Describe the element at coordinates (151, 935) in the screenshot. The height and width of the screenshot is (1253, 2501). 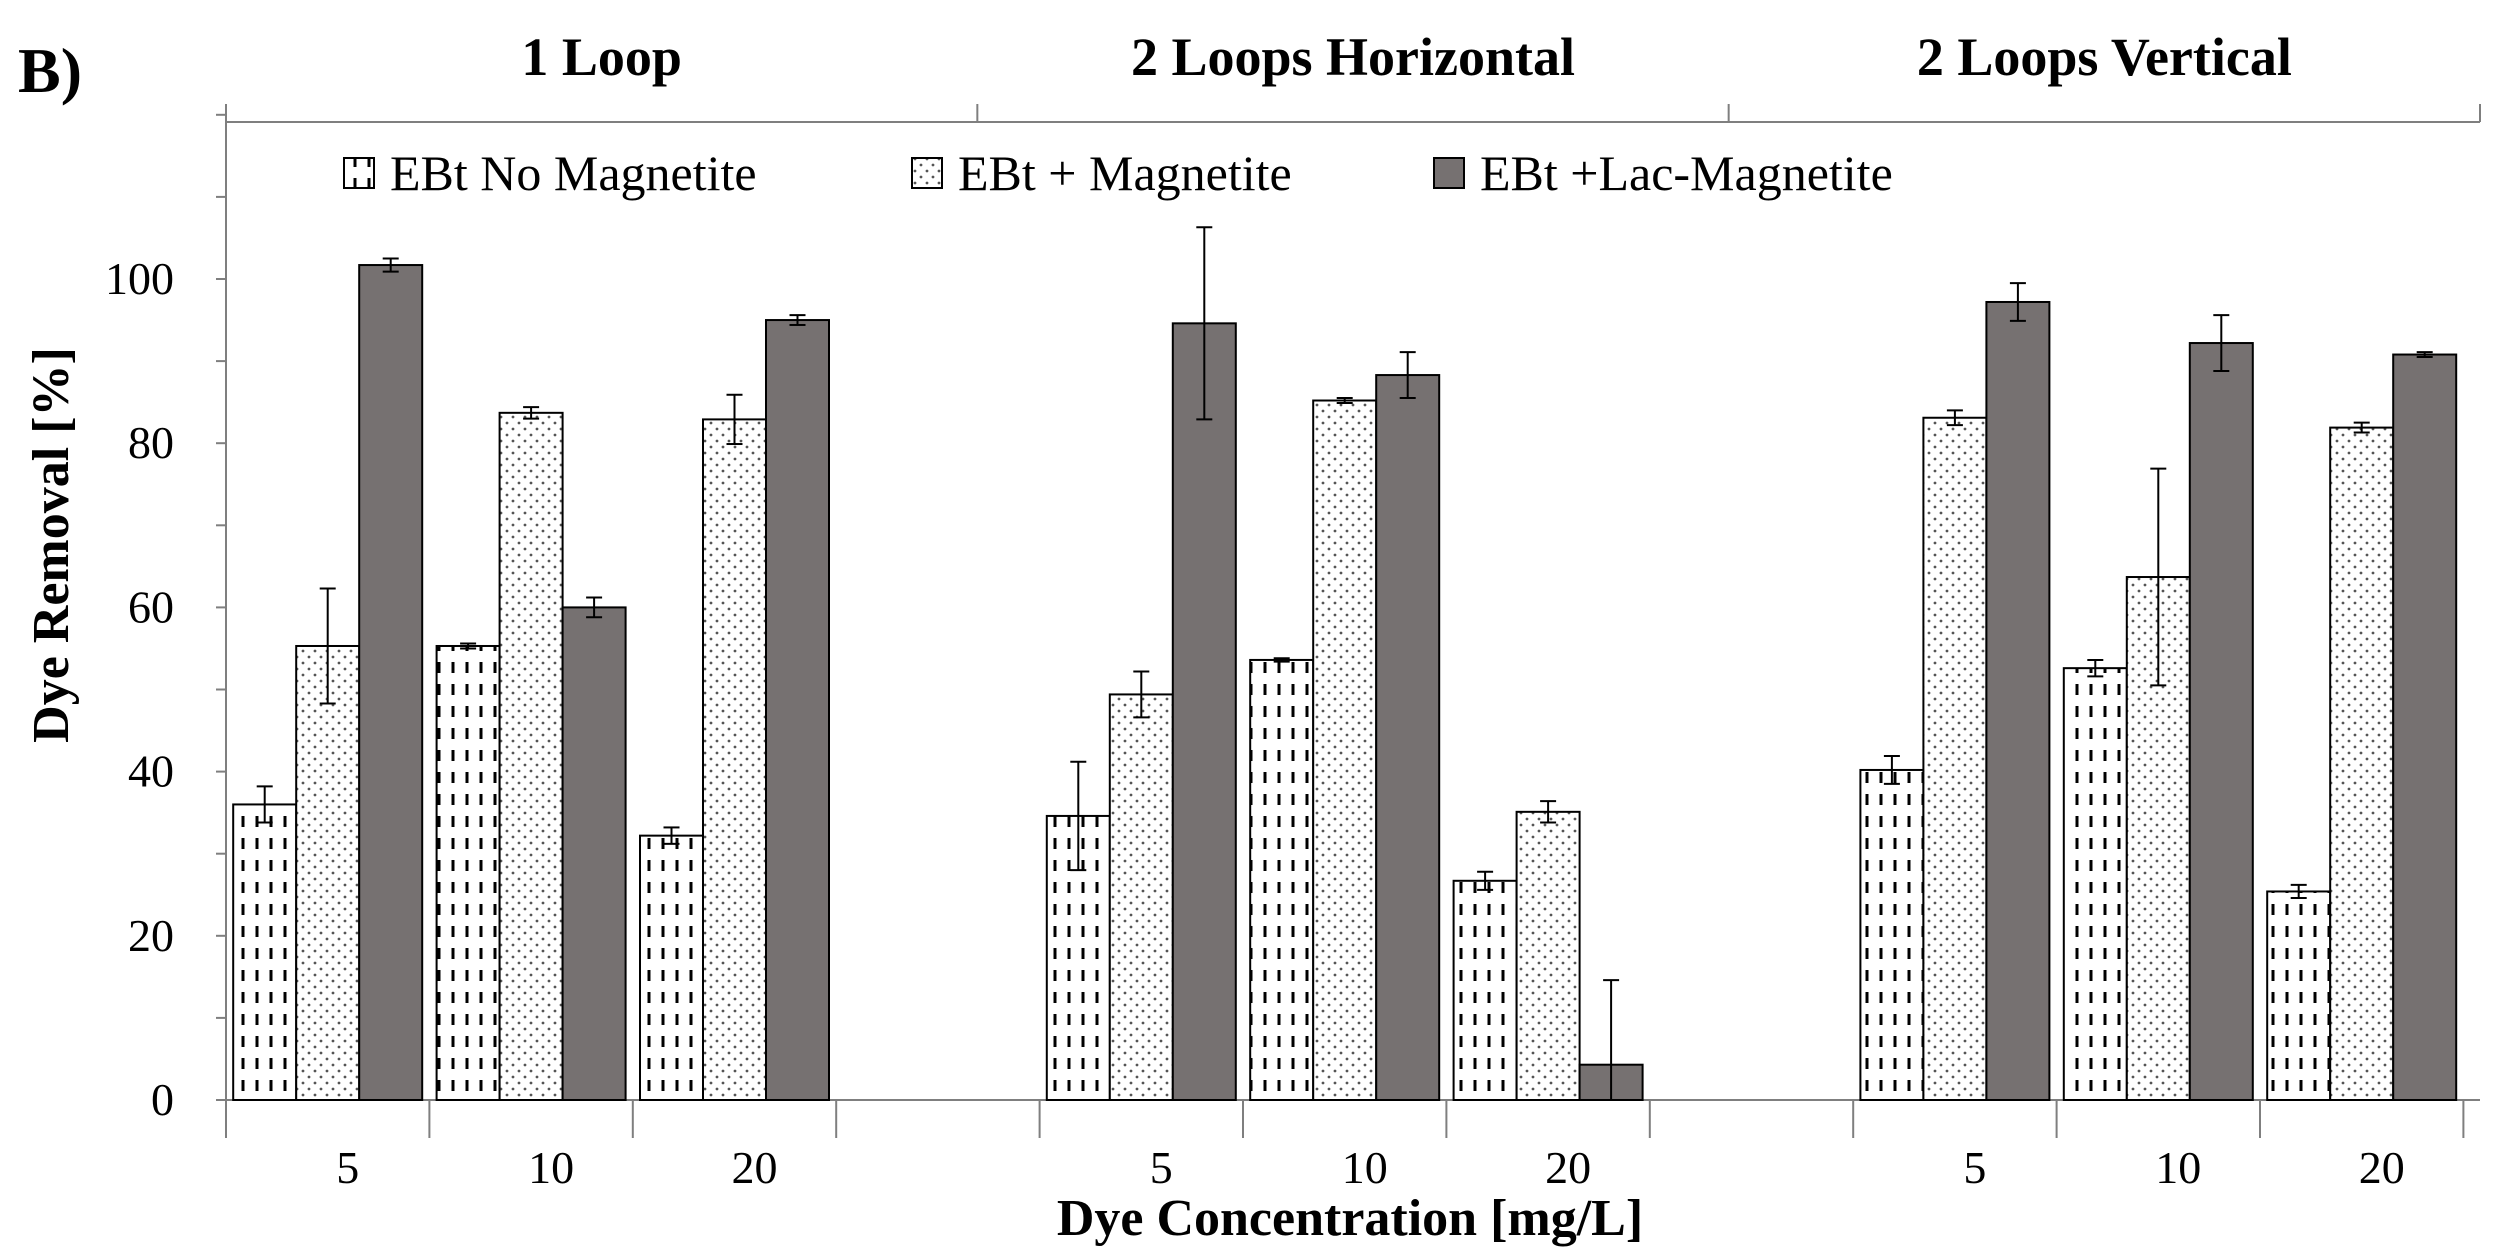
I see `y-tick-label: 20` at that location.